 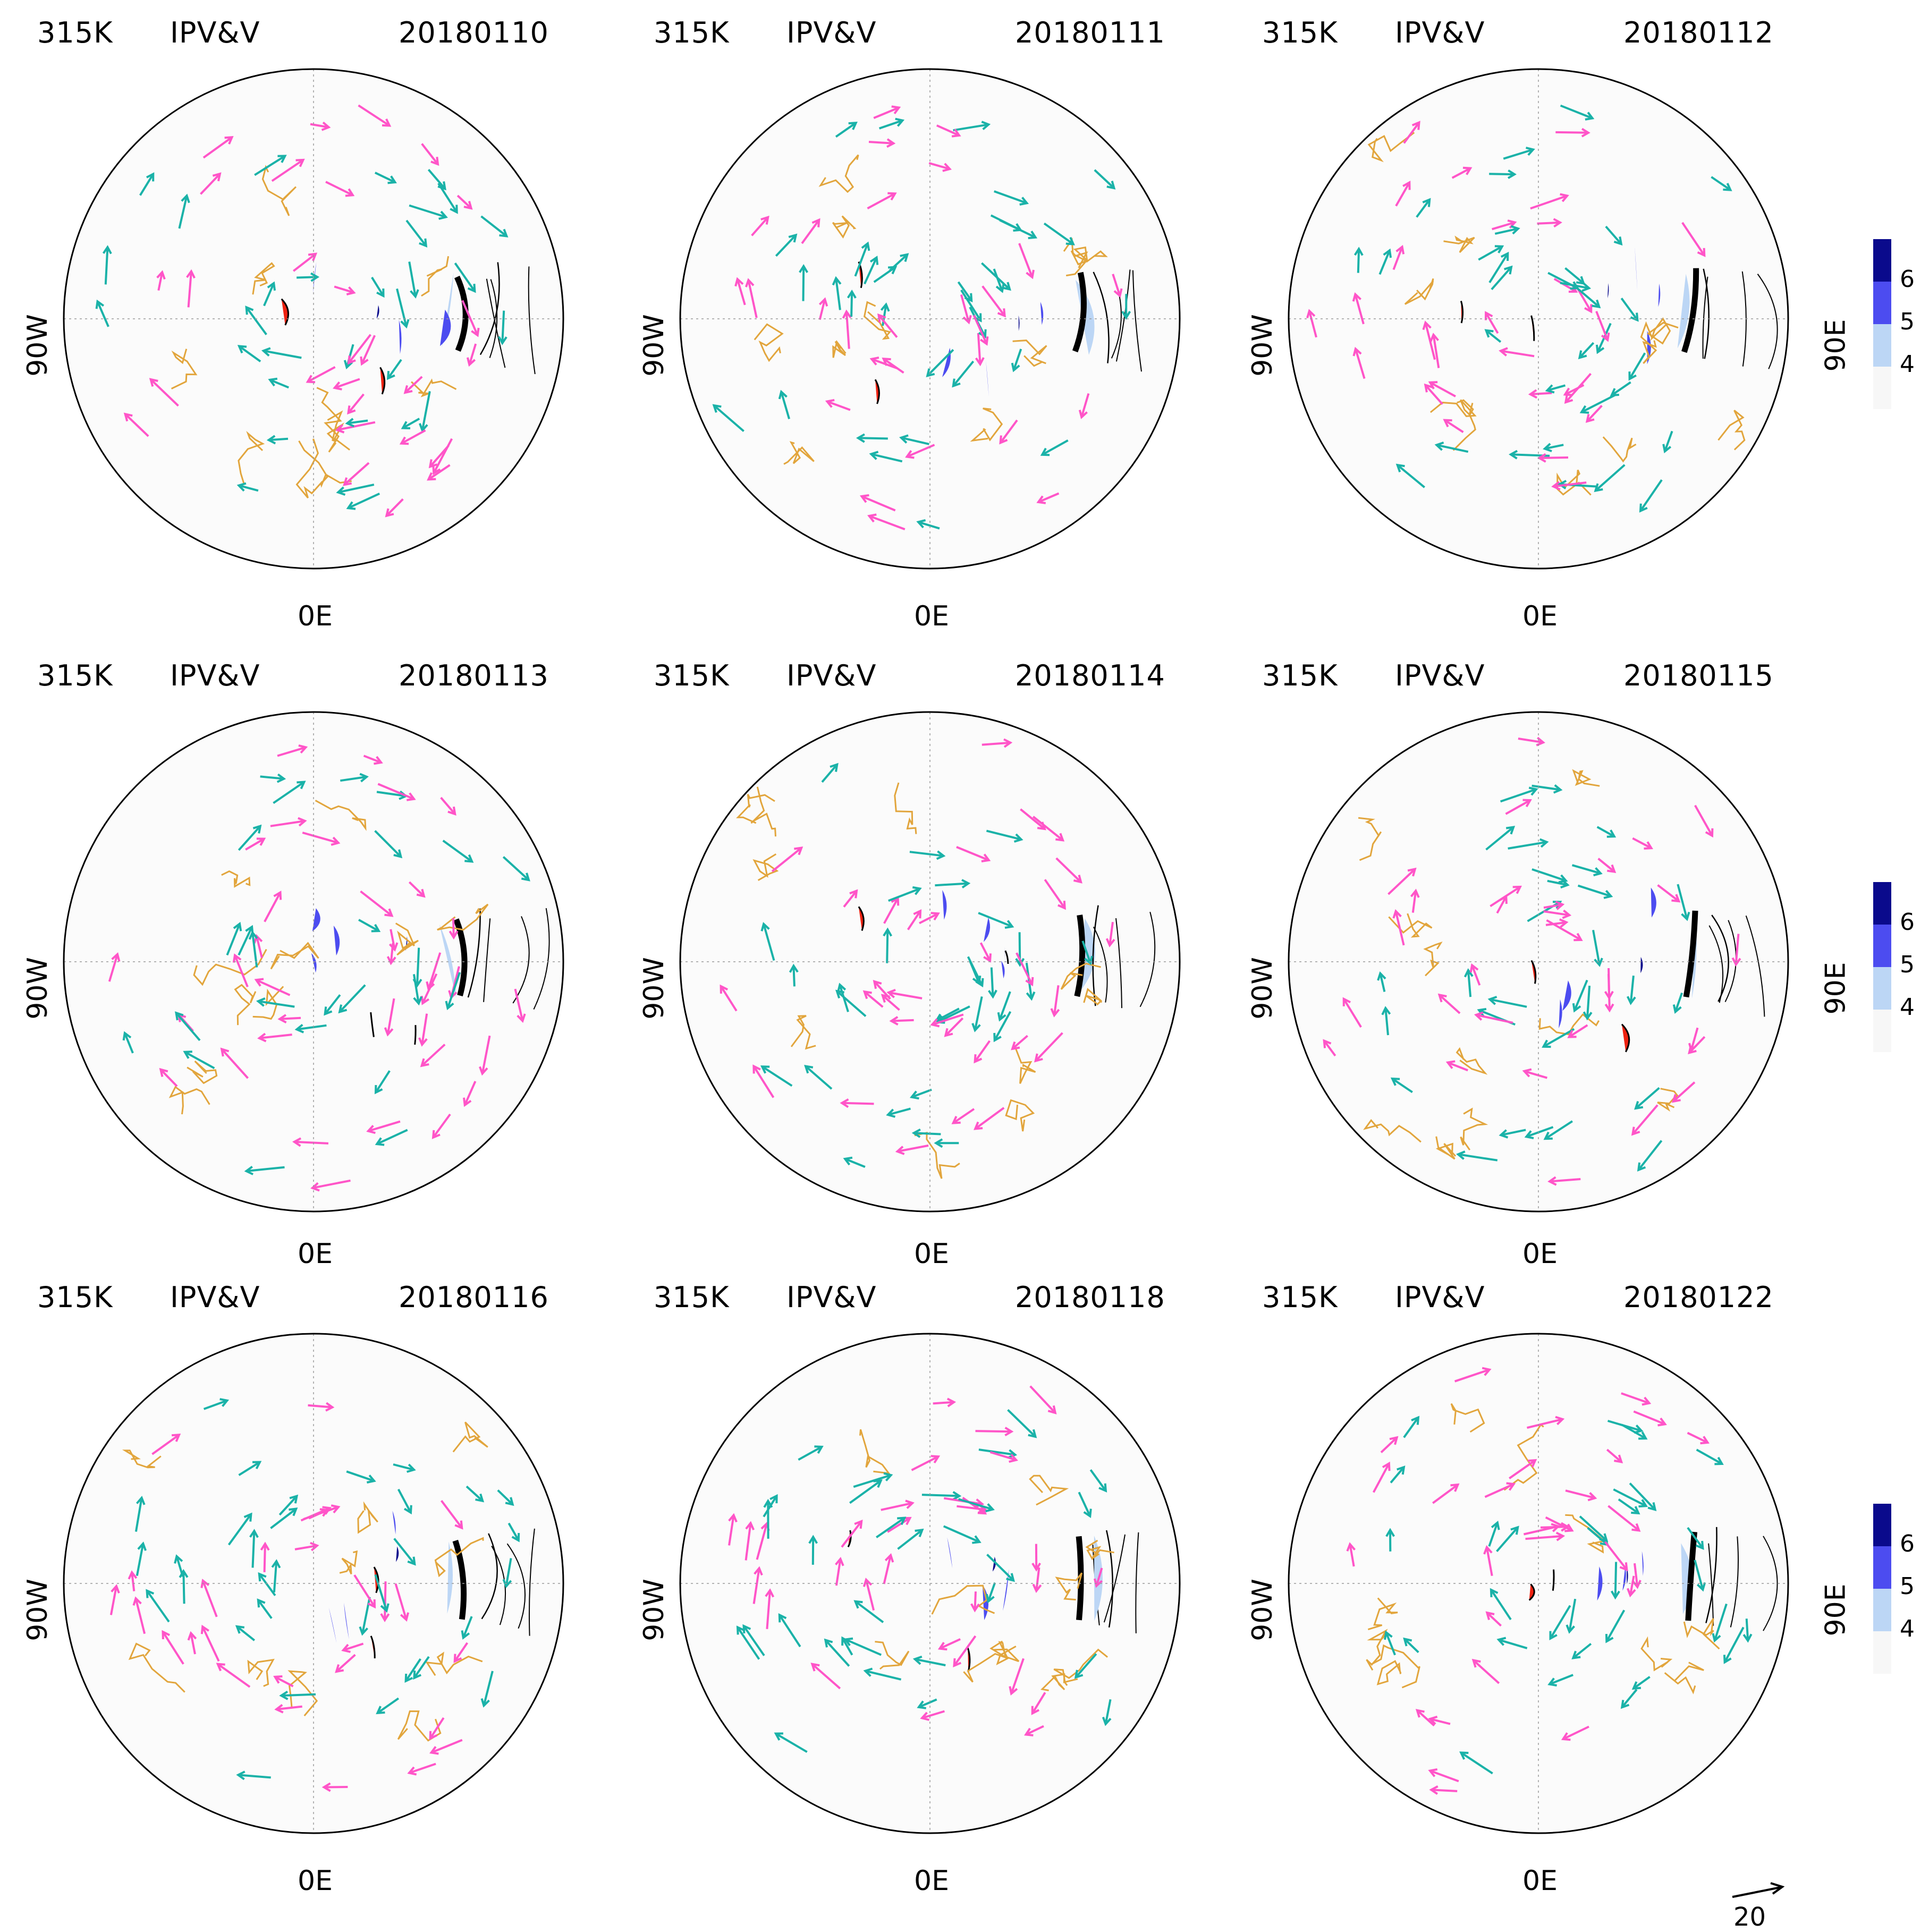 I want to click on map-panel-9: 315K IPV&V 20180122 90W 90E 0E, so click(x=1549, y=1588).